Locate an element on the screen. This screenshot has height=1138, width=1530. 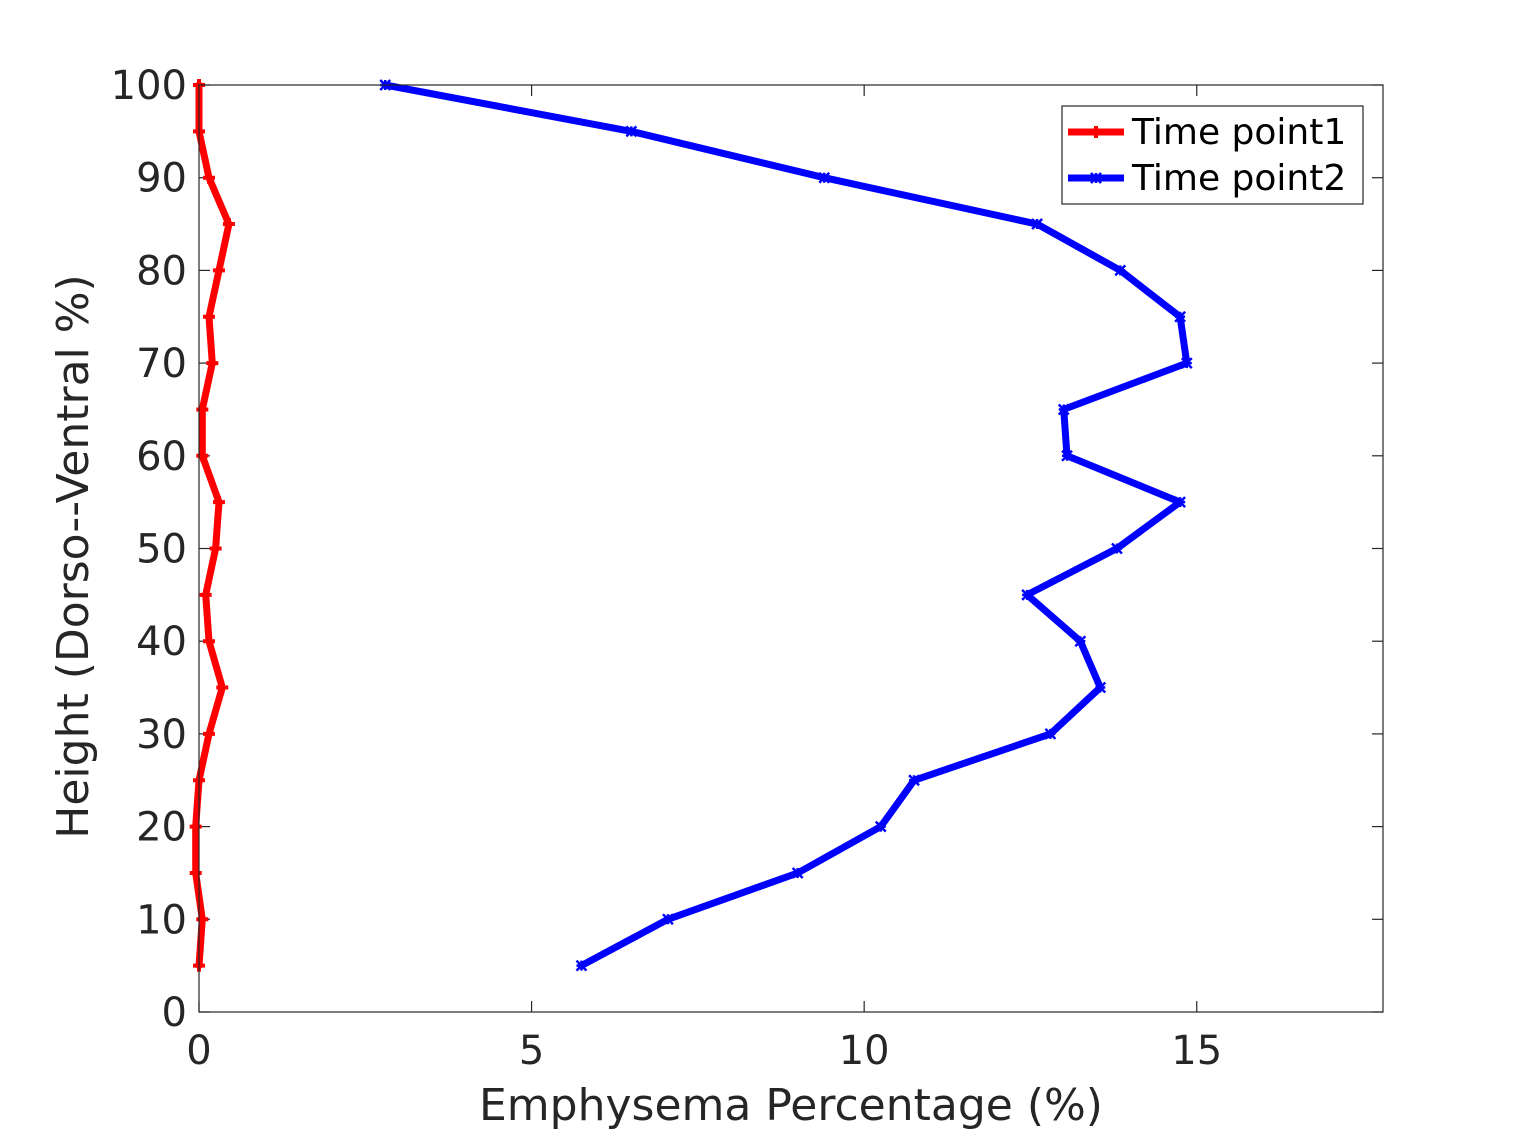
y-tick-label: 70 is located at coordinates (161, 364).